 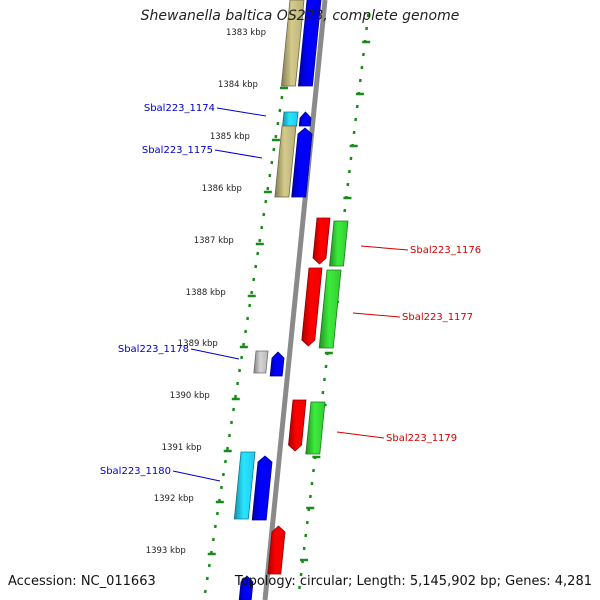 I want to click on gene-label: Sbal223_1175, so click(x=177, y=150).